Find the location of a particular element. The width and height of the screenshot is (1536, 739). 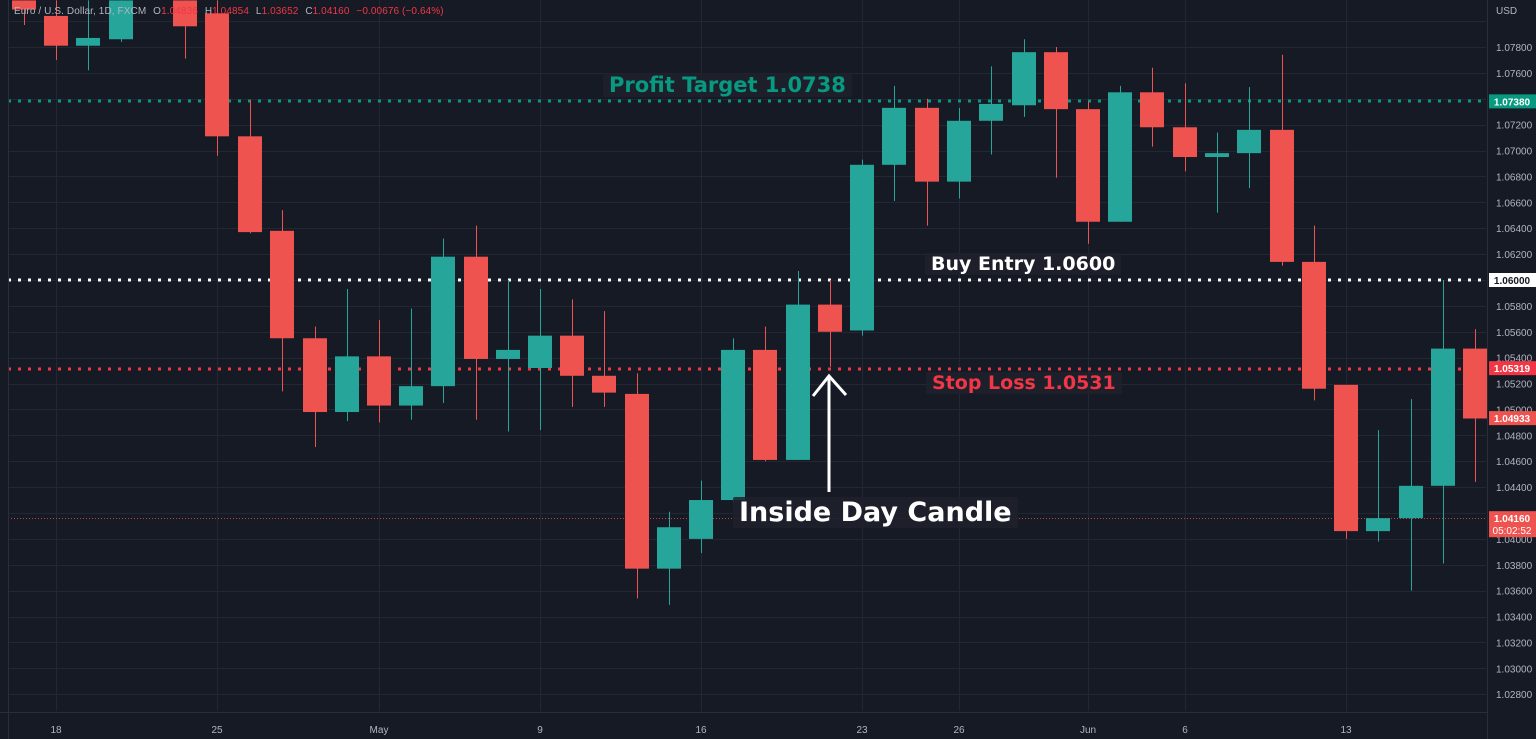

time-tick: 13 is located at coordinates (1346, 730).